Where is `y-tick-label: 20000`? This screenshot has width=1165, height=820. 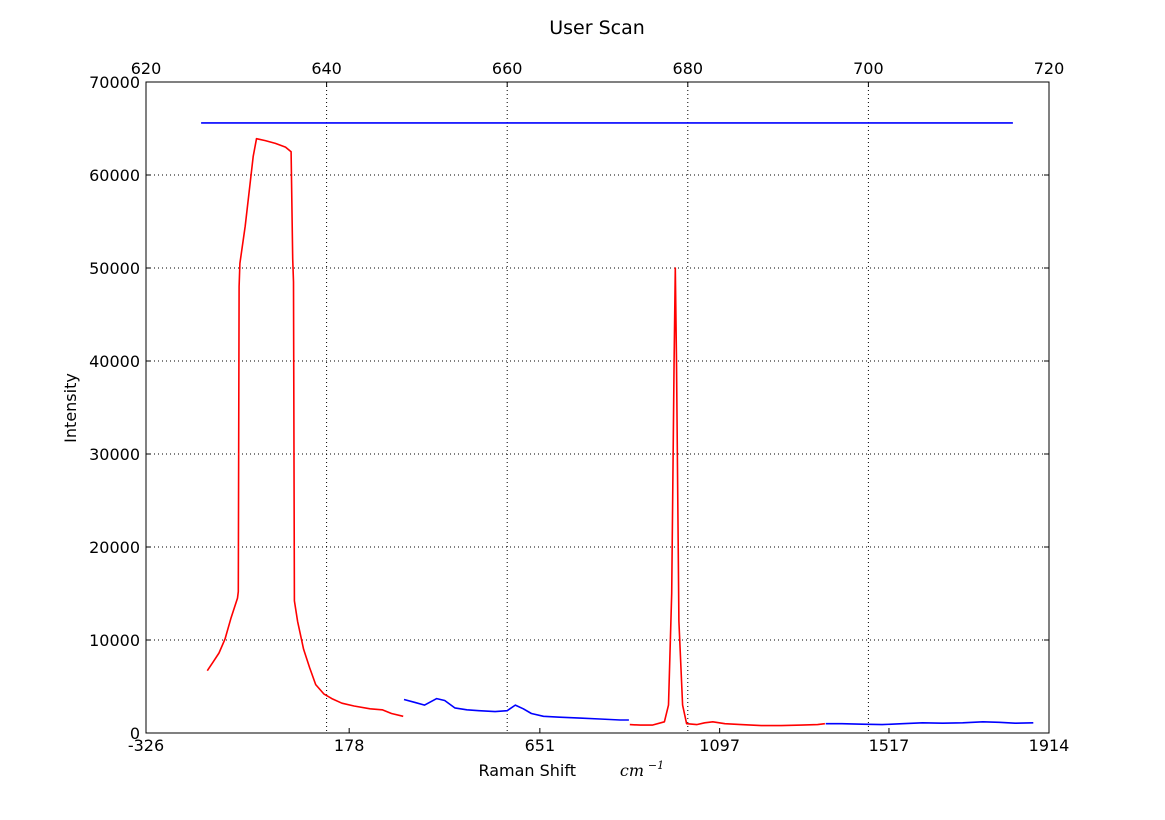
y-tick-label: 20000 is located at coordinates (114, 547).